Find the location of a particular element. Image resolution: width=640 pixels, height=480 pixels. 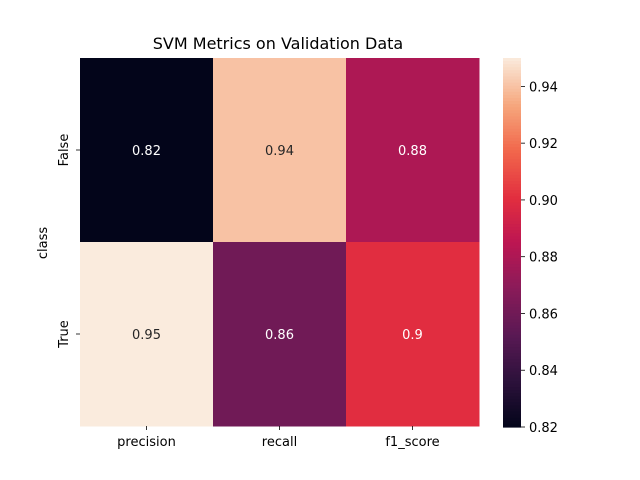

x-tick-label: recall is located at coordinates (279, 442).